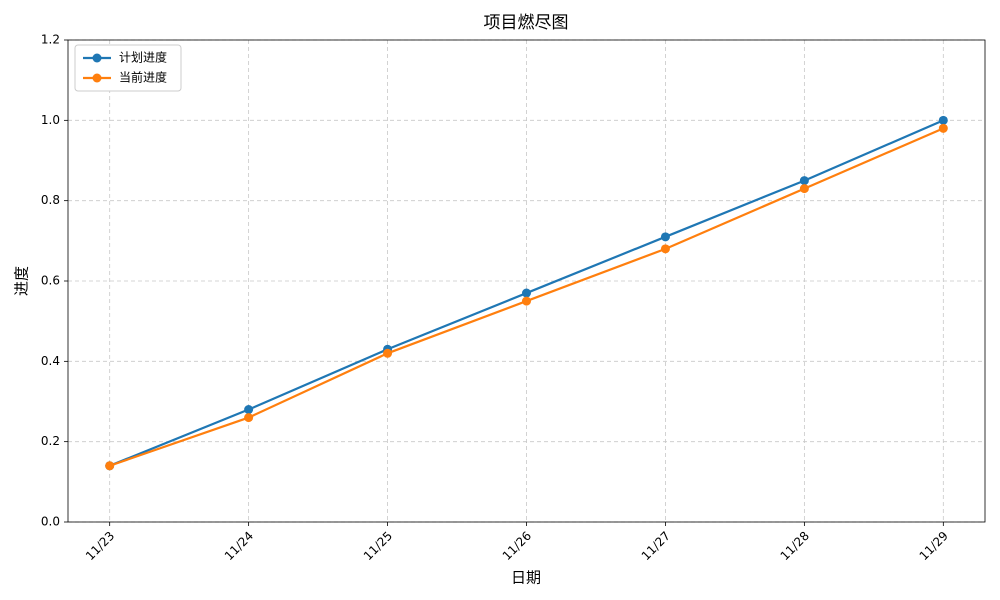  I want to click on y-tick-label: 0.2, so click(50, 441).